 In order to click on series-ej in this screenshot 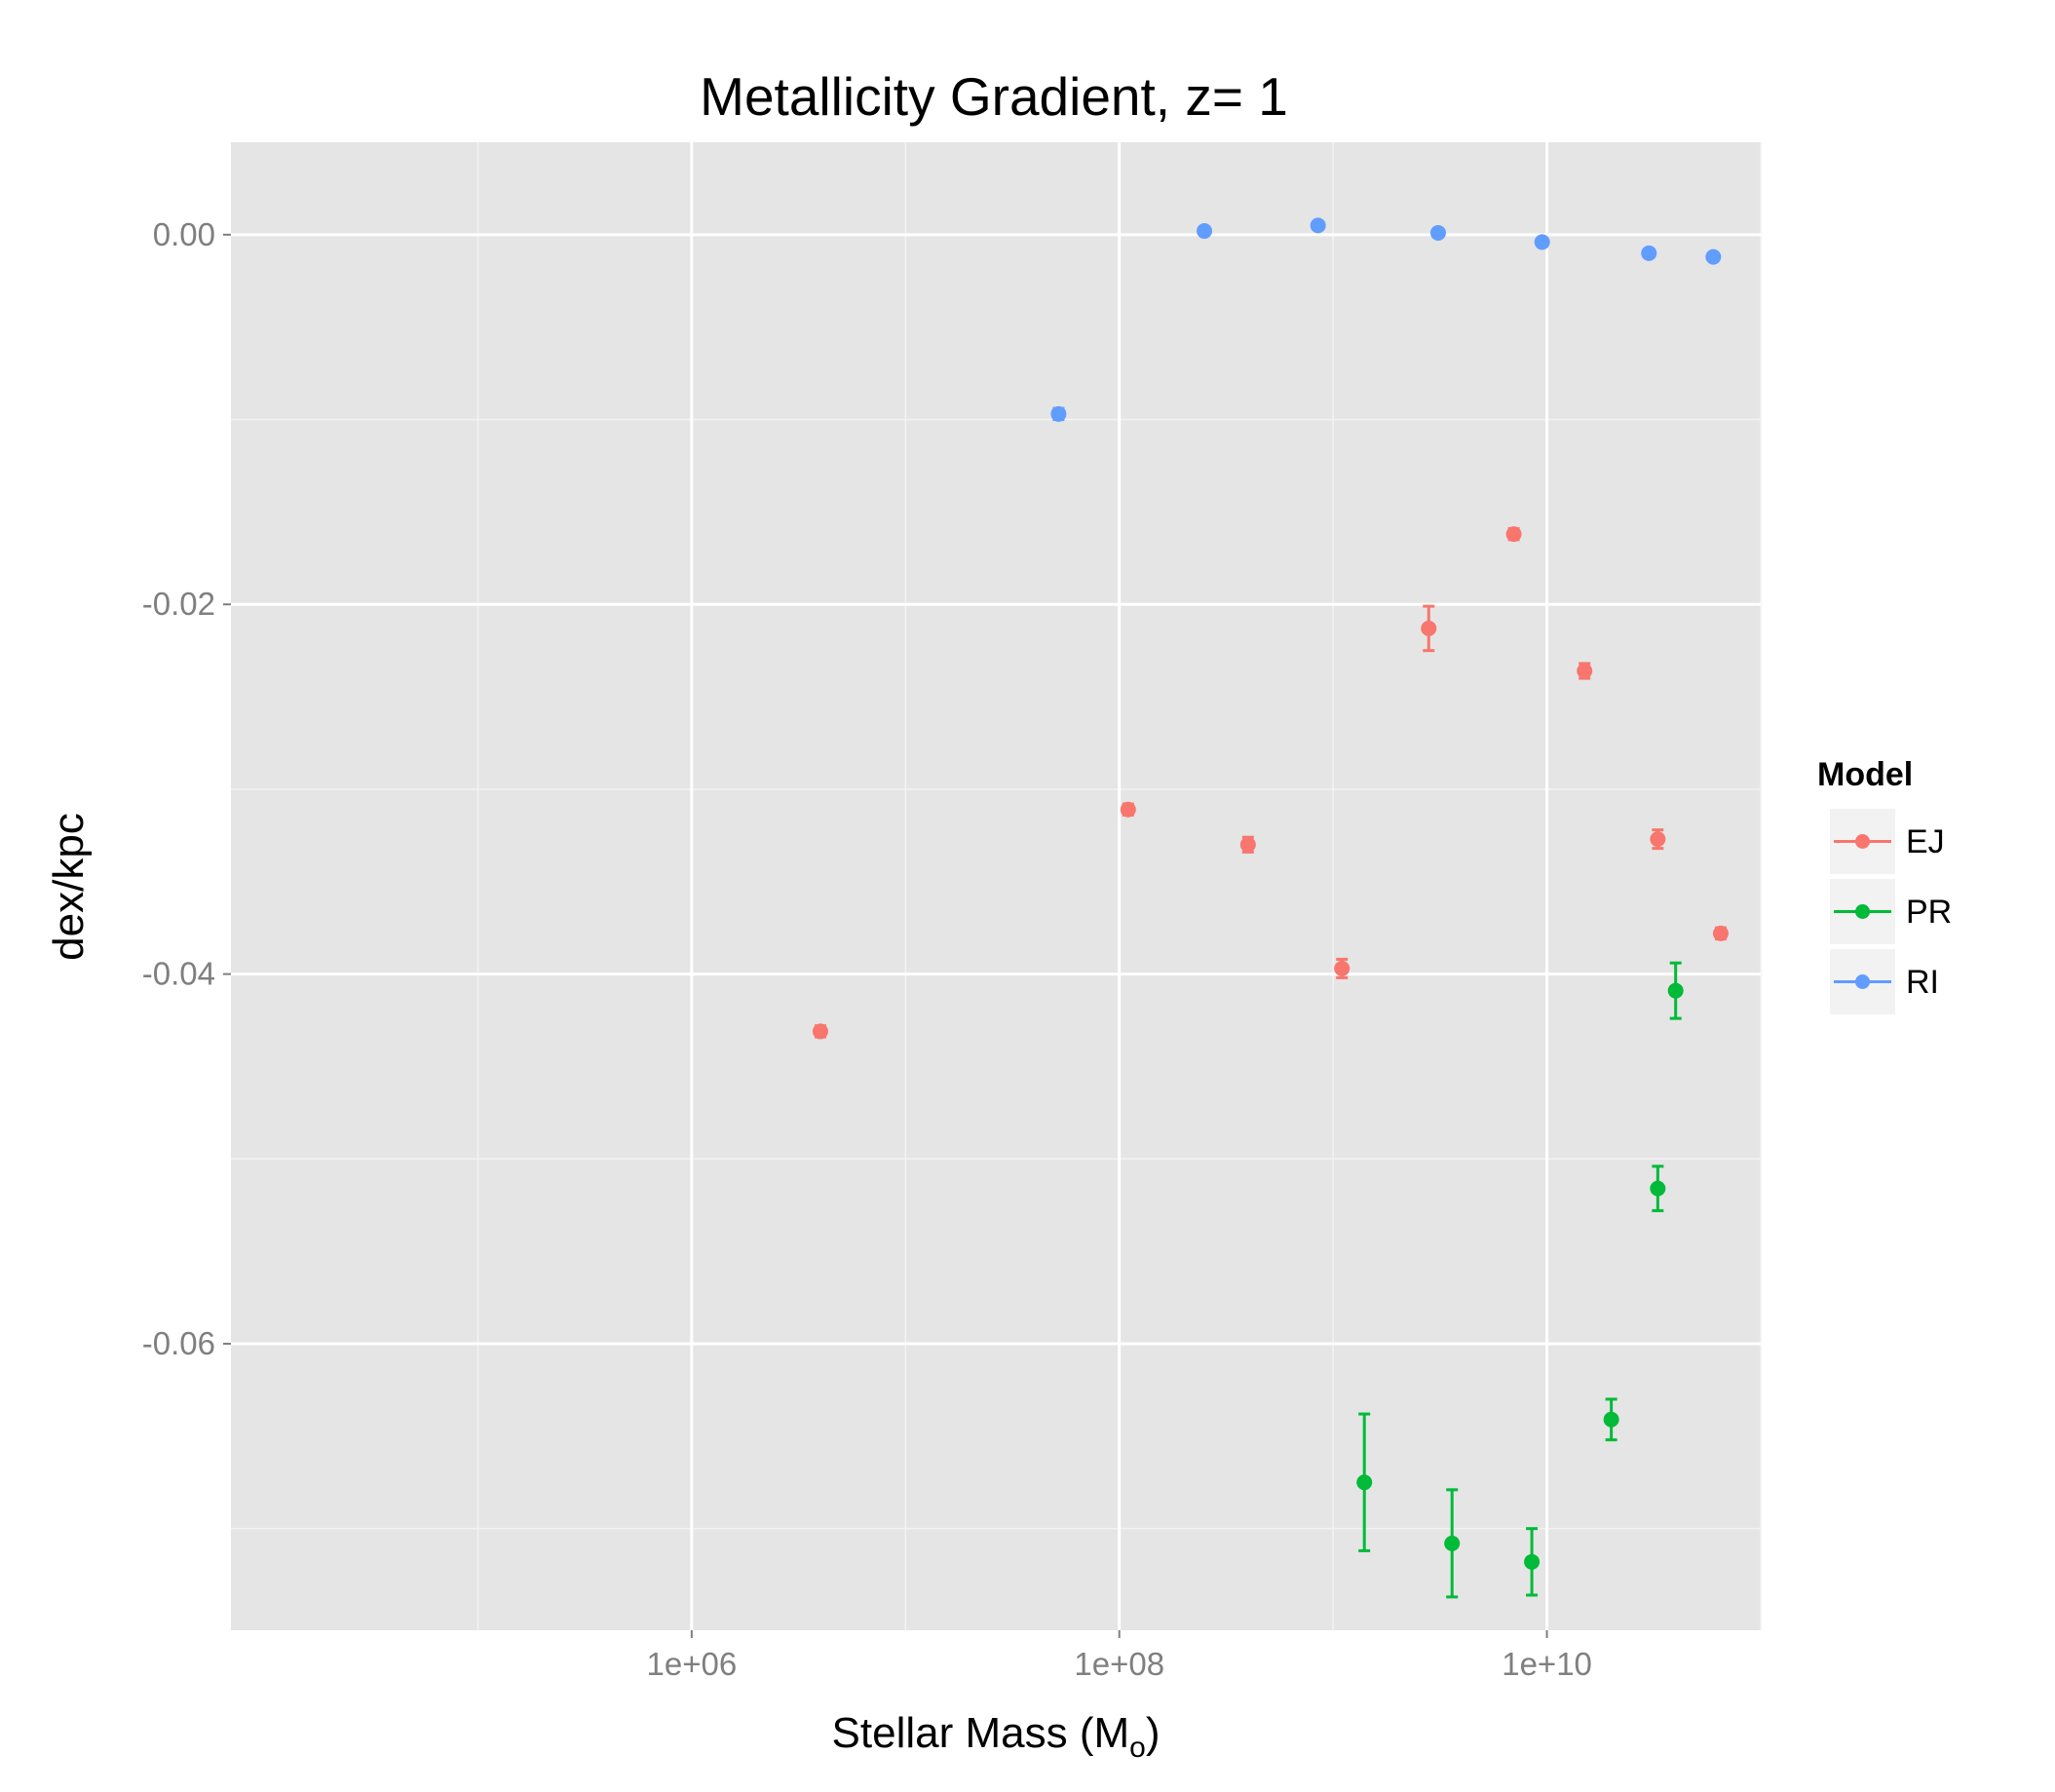, I will do `click(1271, 783)`.